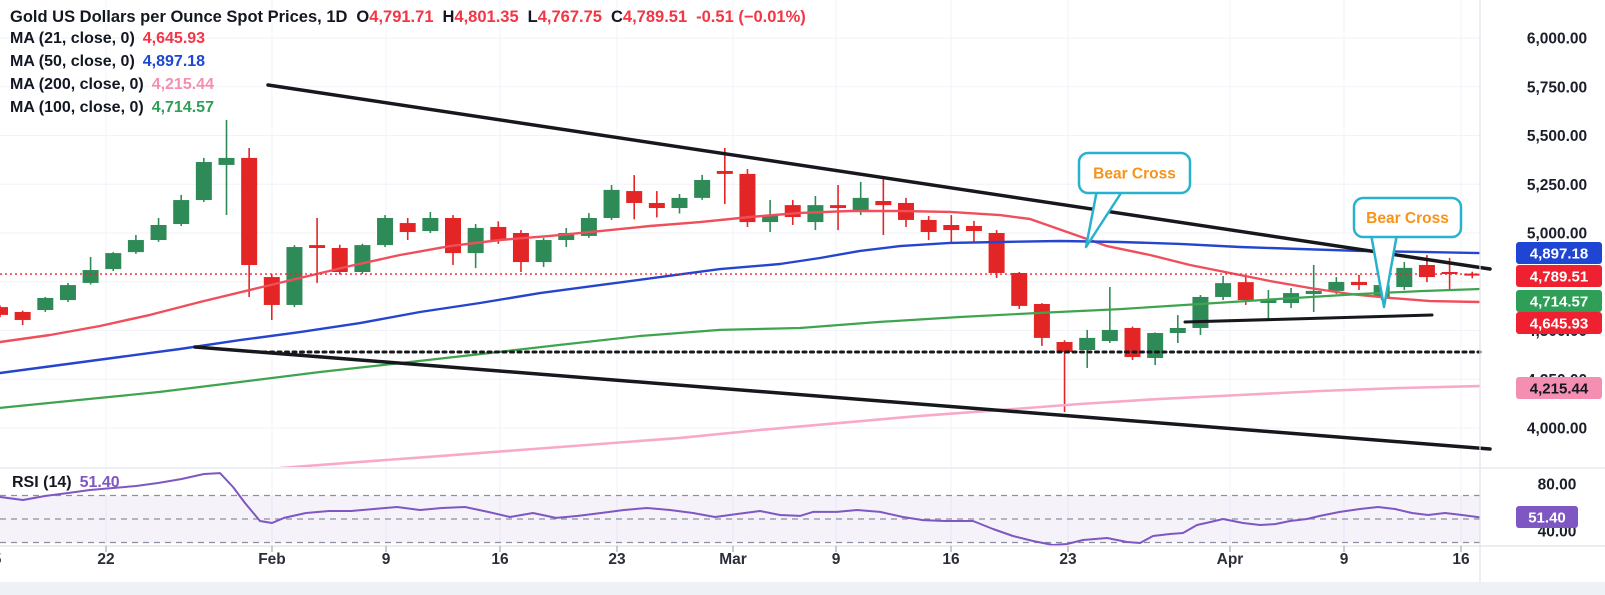  What do you see at coordinates (1557, 136) in the screenshot?
I see `price-axis-label: 5,500.00` at bounding box center [1557, 136].